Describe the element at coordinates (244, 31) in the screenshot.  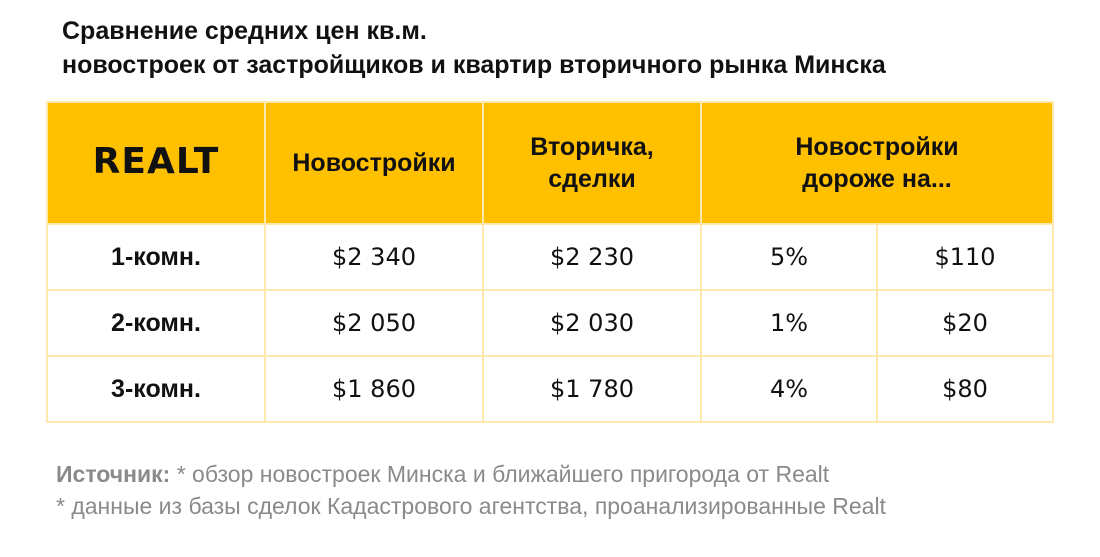
I see `title-line-1: Сравнение средних цен кв.м.` at that location.